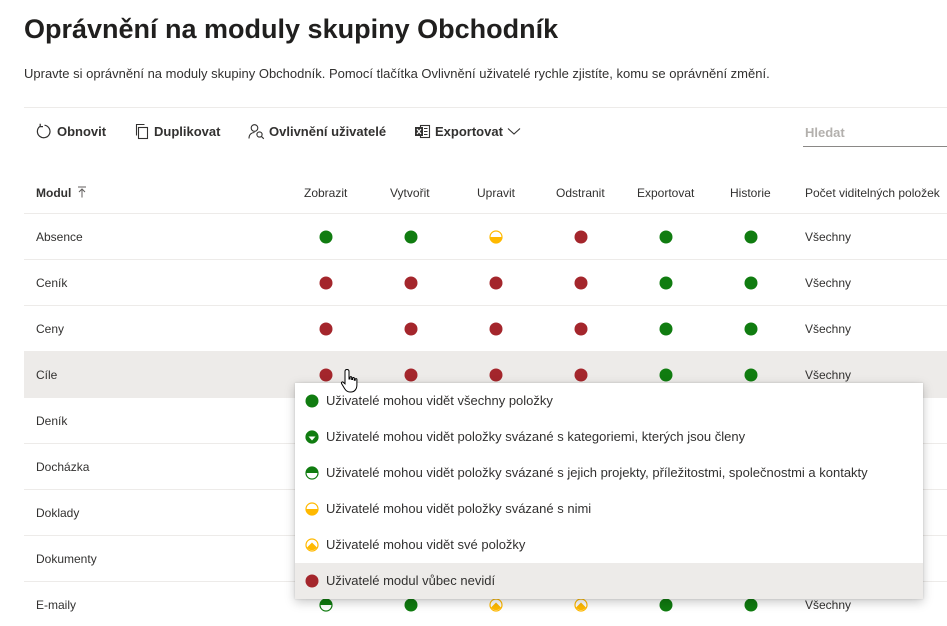 The image size is (947, 626). I want to click on module-name: Dokumenty, so click(66, 559).